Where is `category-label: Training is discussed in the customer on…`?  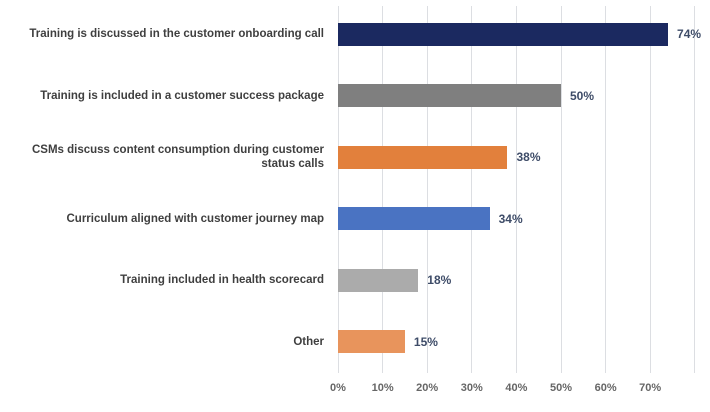
category-label: Training is discussed in the customer on… is located at coordinates (176, 34).